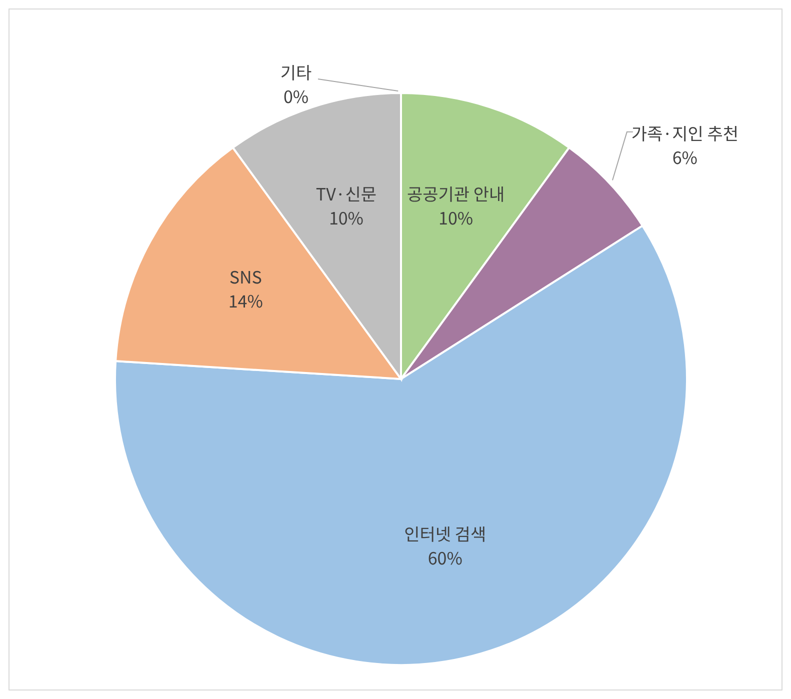  I want to click on slice-label: SNS, so click(245, 276).